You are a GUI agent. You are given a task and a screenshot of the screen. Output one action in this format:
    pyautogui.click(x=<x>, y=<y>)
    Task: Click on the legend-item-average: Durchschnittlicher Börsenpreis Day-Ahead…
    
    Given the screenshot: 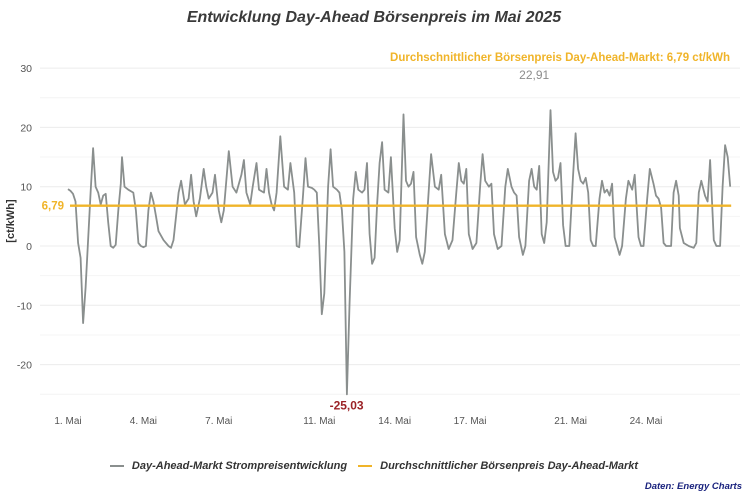 What is the action you would take?
    pyautogui.click(x=498, y=466)
    